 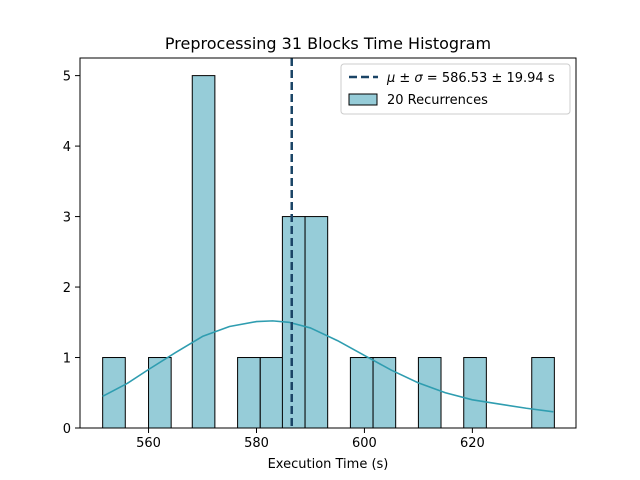 What do you see at coordinates (67, 288) in the screenshot?
I see `y-tick-label: 2` at bounding box center [67, 288].